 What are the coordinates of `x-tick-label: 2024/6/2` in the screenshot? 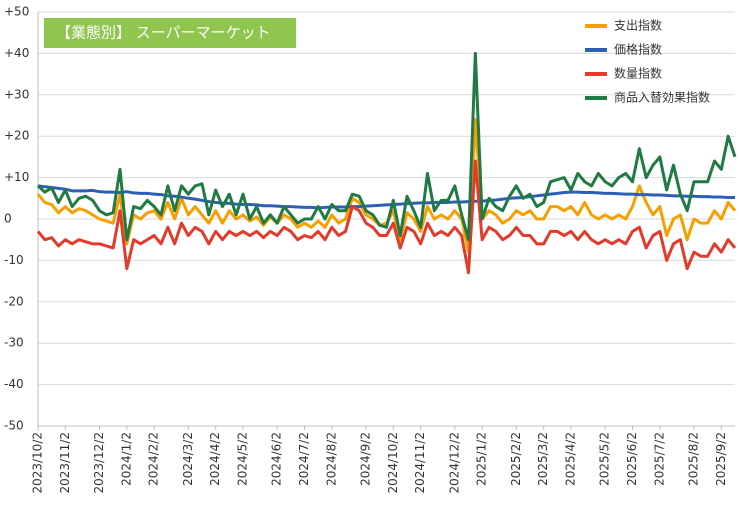 It's located at (277, 459).